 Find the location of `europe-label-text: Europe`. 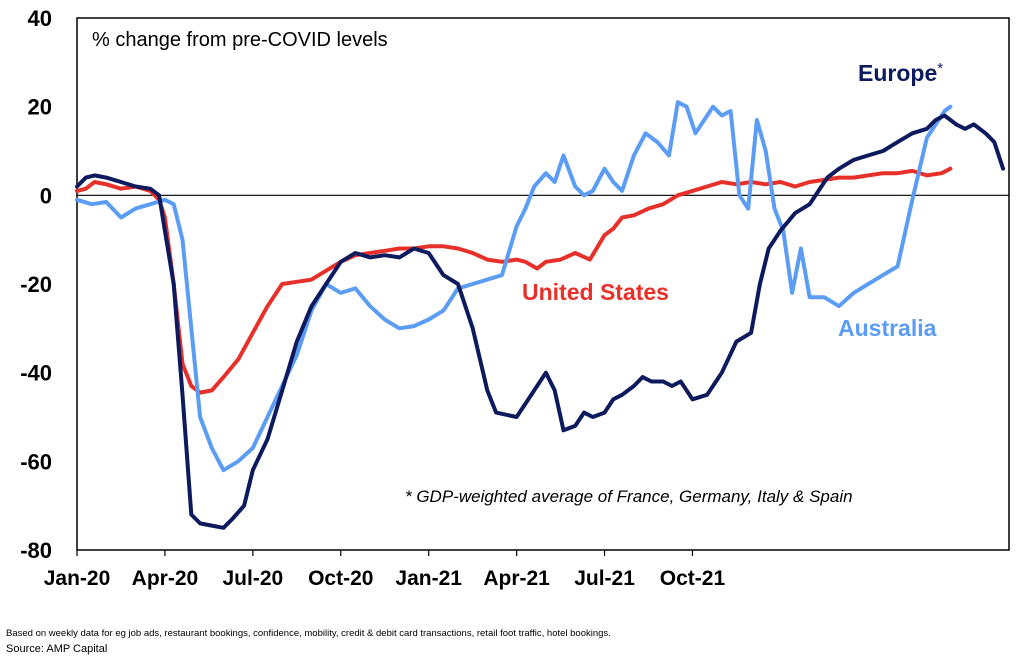

europe-label-text: Europe is located at coordinates (897, 73).